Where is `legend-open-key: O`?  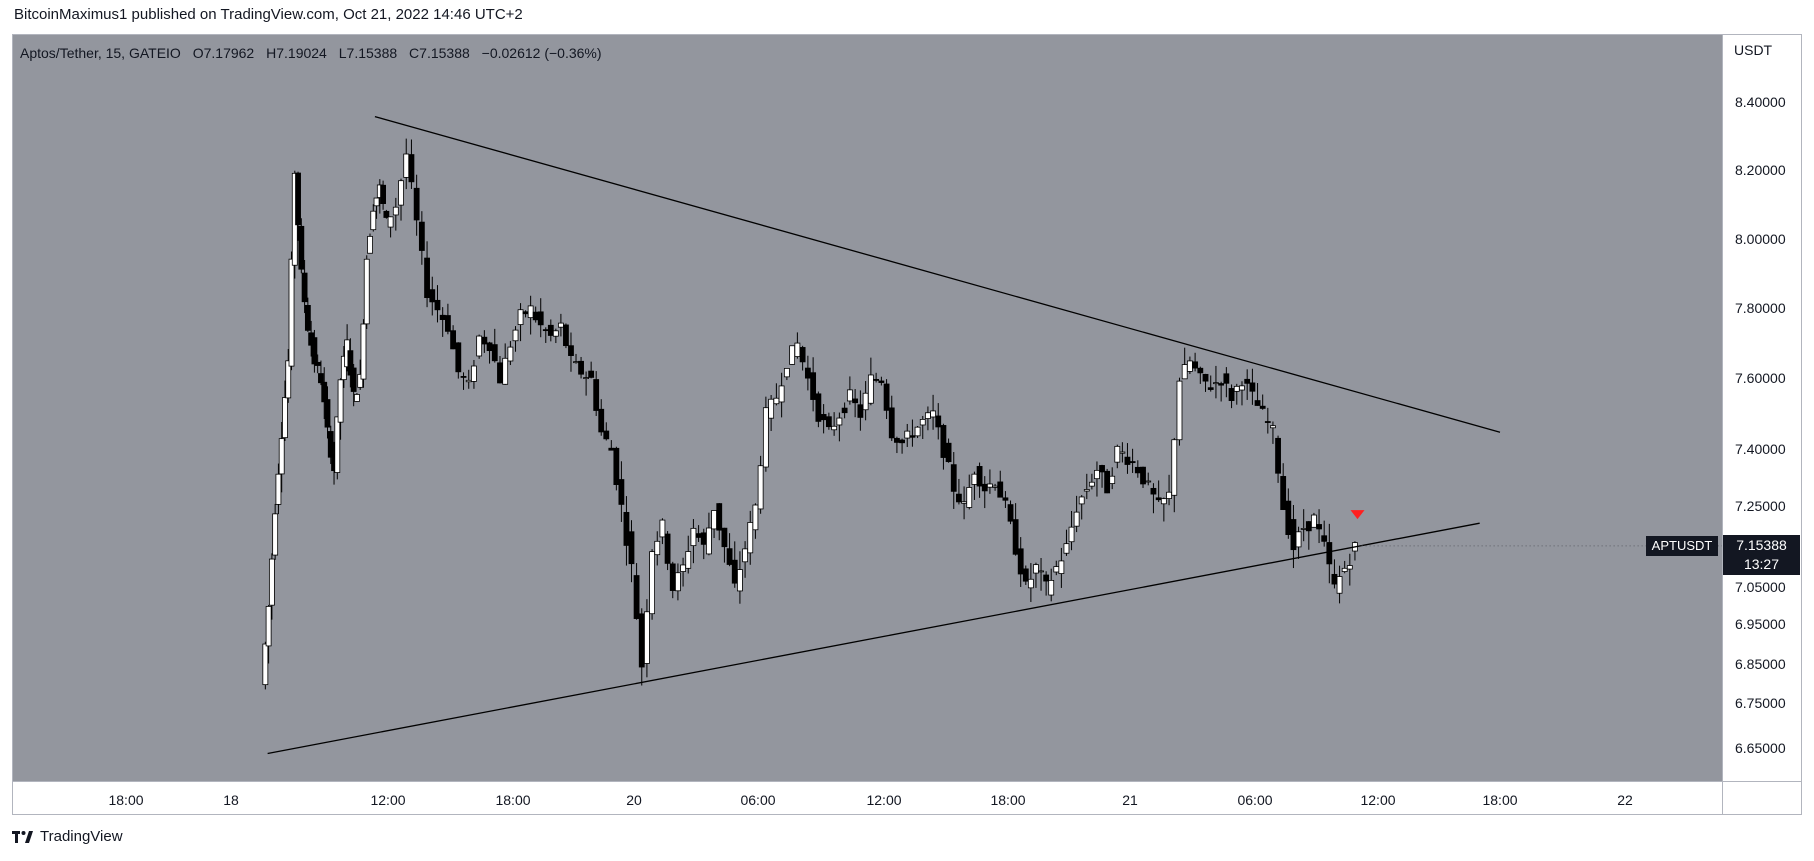 legend-open-key: O is located at coordinates (198, 53).